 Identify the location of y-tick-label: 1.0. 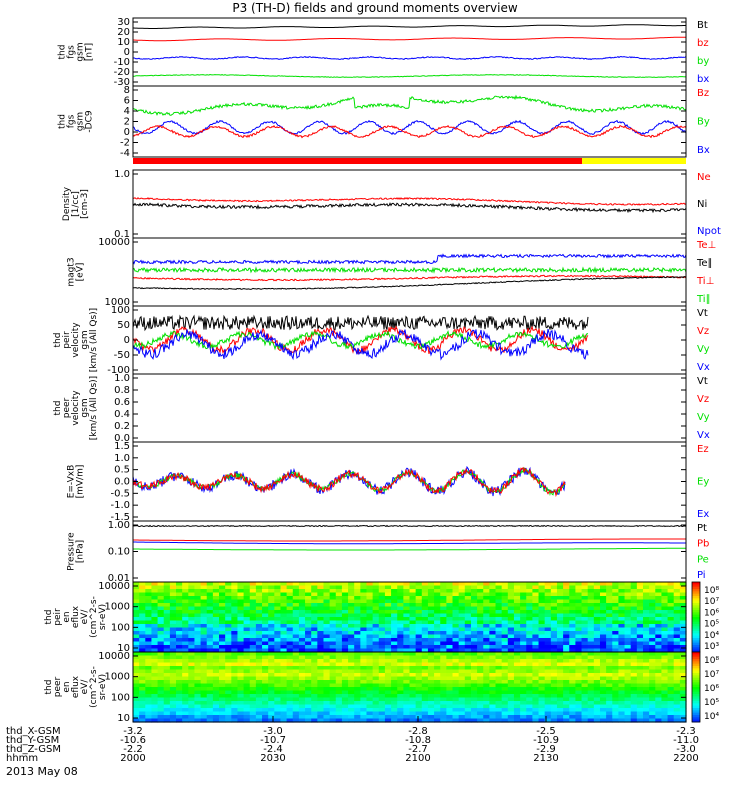
(122, 174).